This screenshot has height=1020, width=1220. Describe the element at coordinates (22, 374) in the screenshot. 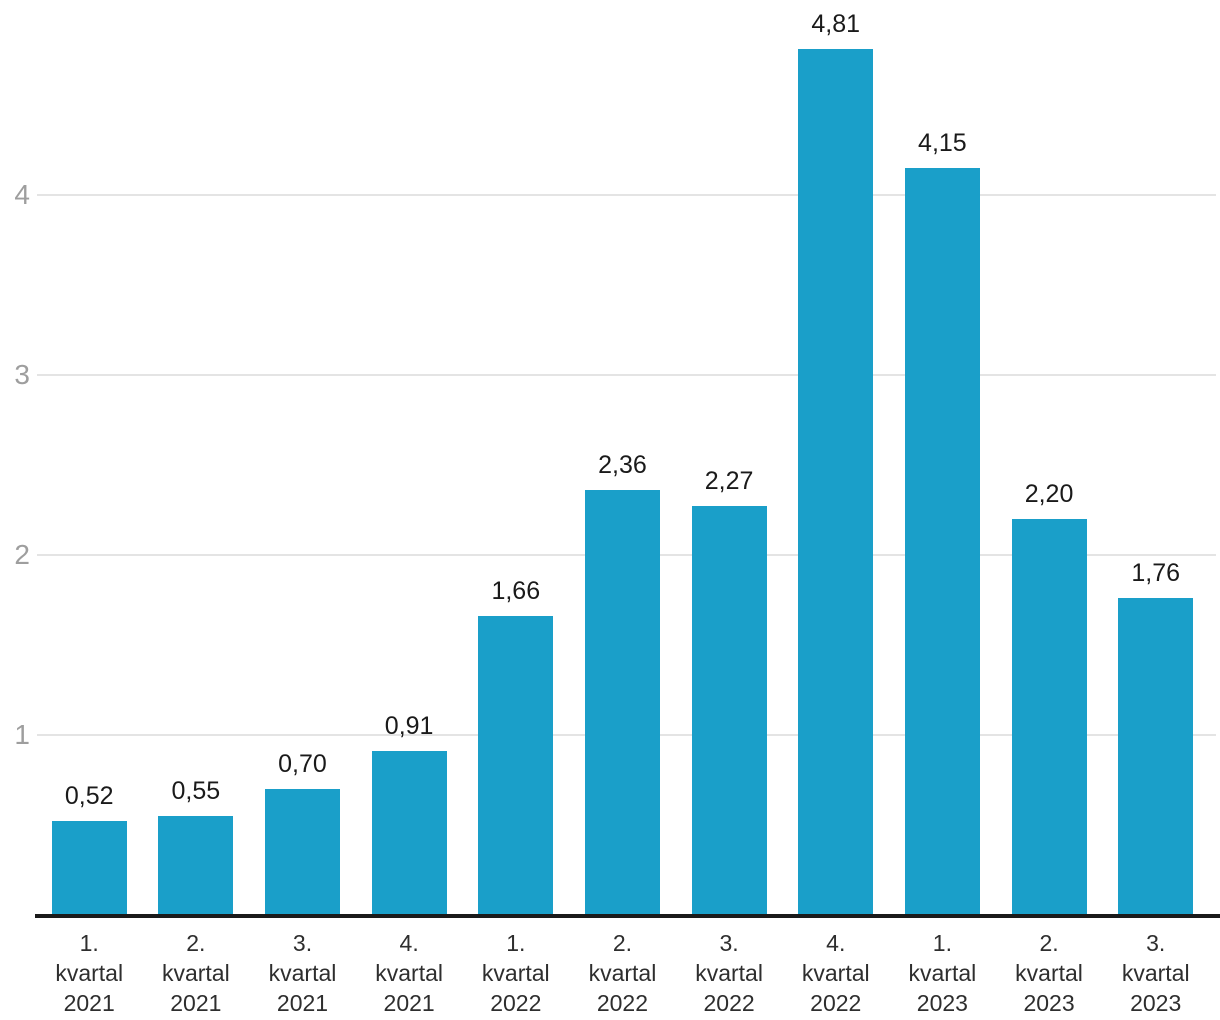

I see `y-axis-tick-label: 3` at that location.